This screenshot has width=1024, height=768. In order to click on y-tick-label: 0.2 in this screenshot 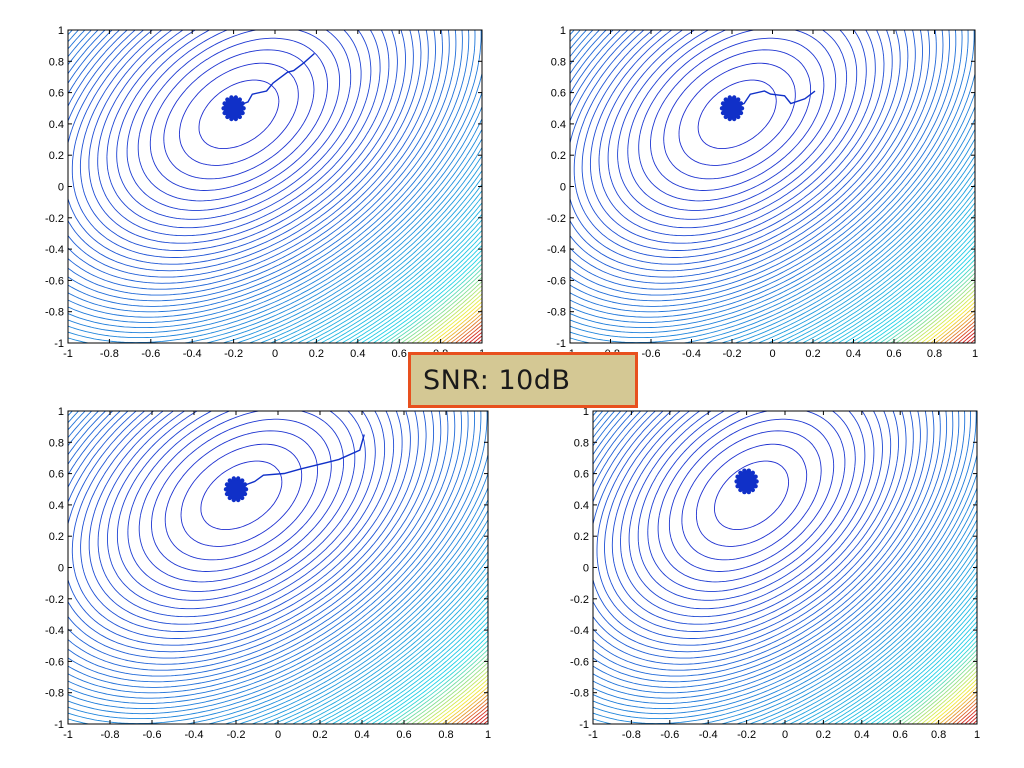, I will do `click(56, 537)`.